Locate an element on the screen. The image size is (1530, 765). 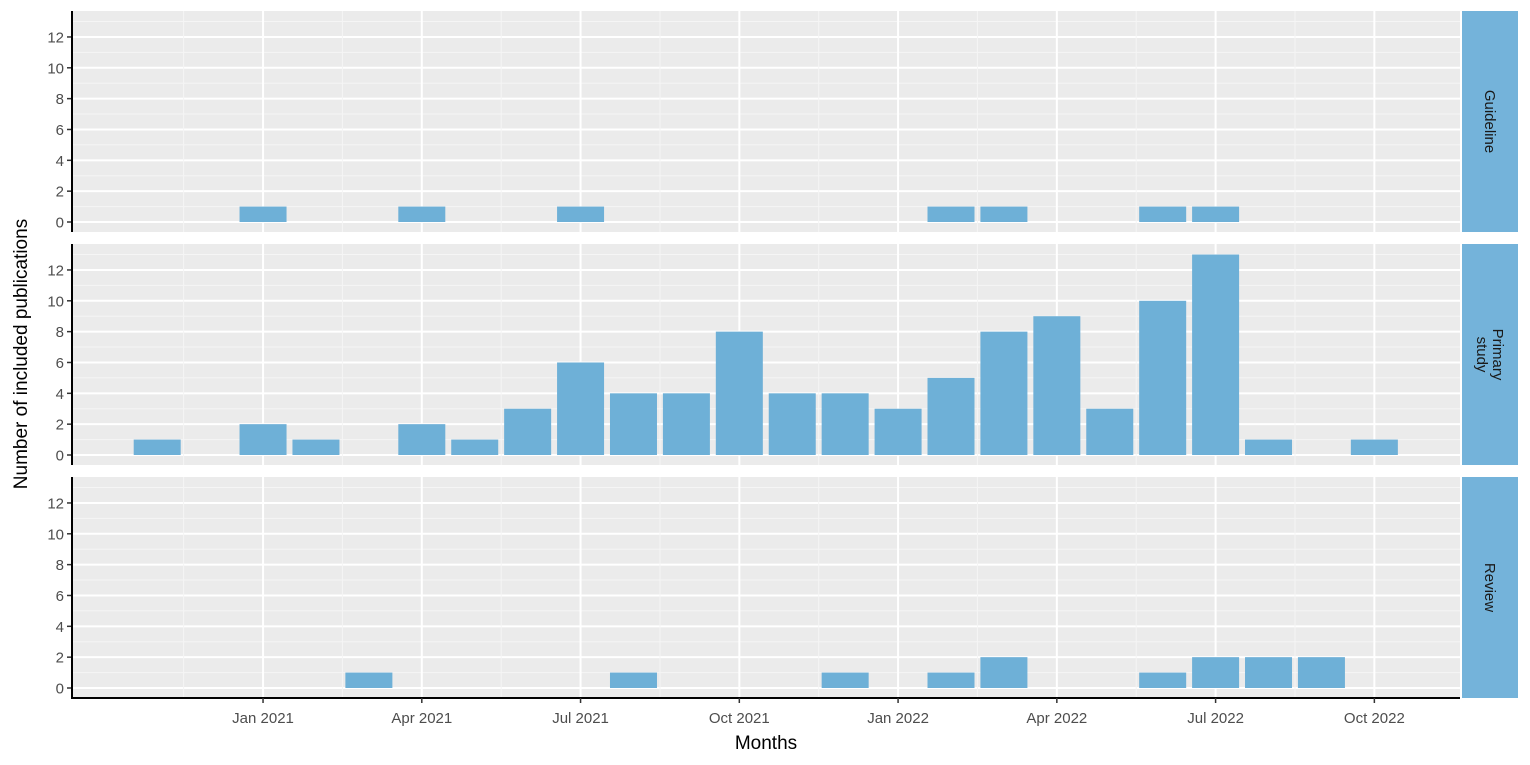
bar-may-2021 is located at coordinates (475, 447).